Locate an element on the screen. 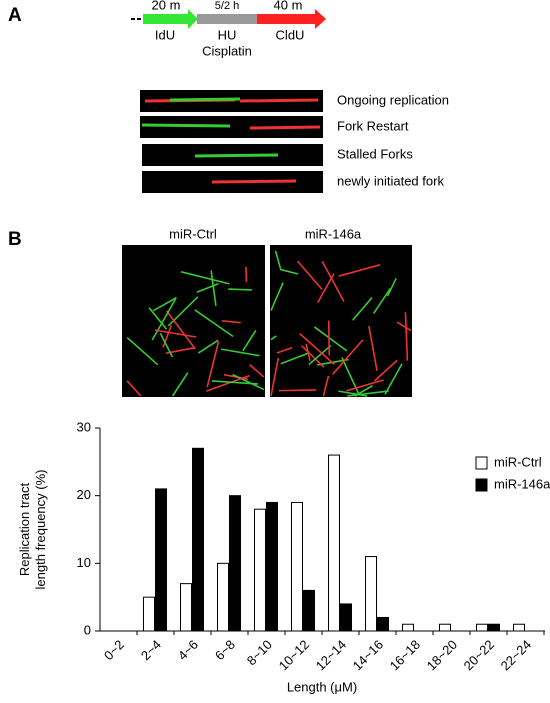 The width and height of the screenshot is (550, 703). y-axis-label-line: length frequency (%) is located at coordinates (40, 530).